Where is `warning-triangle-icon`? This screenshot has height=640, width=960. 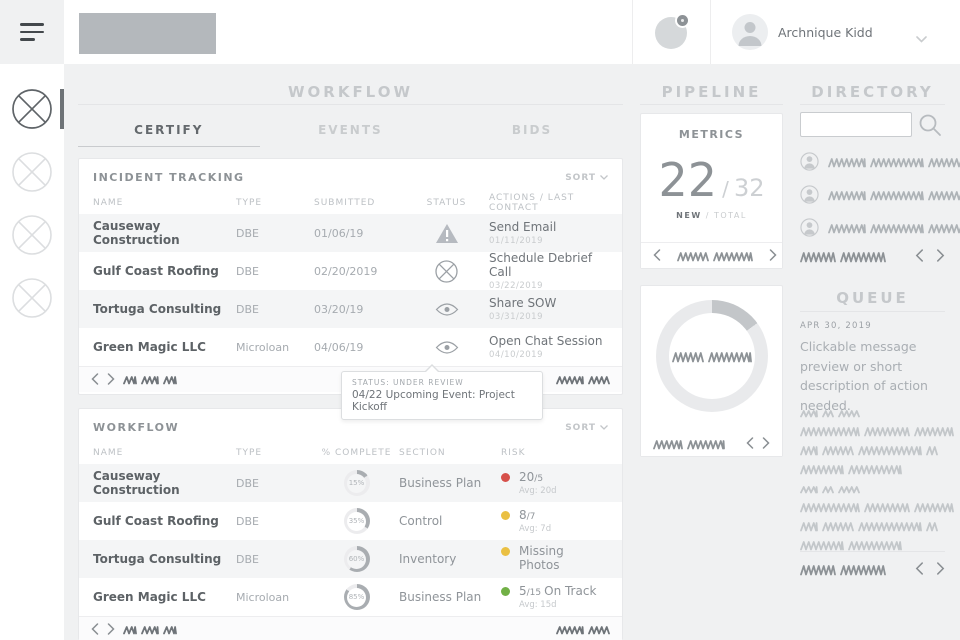 warning-triangle-icon is located at coordinates (446, 233).